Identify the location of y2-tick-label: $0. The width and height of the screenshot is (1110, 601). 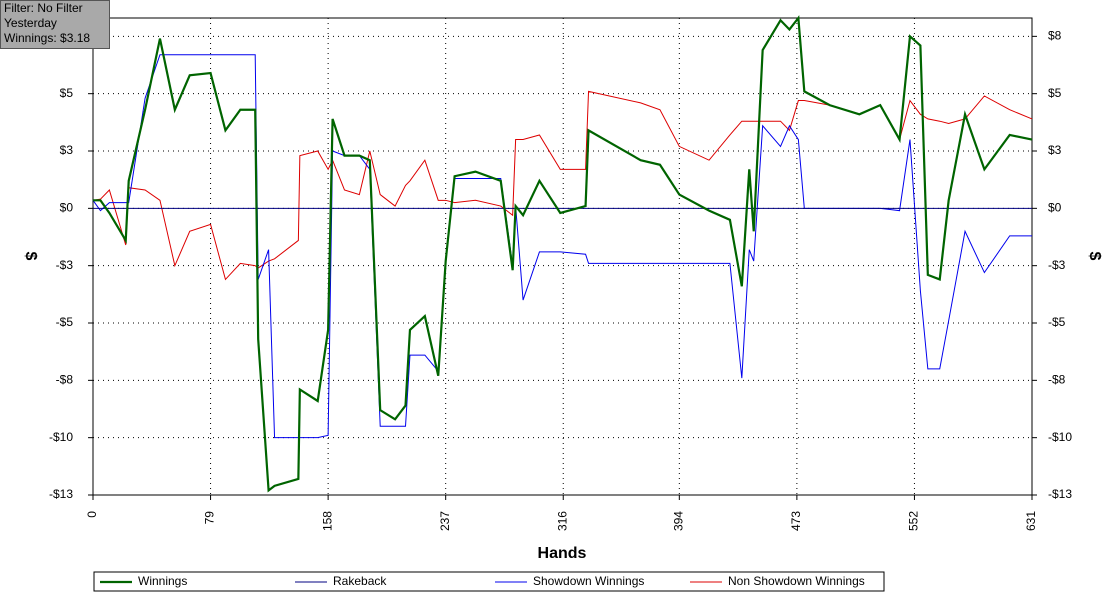
(1055, 208).